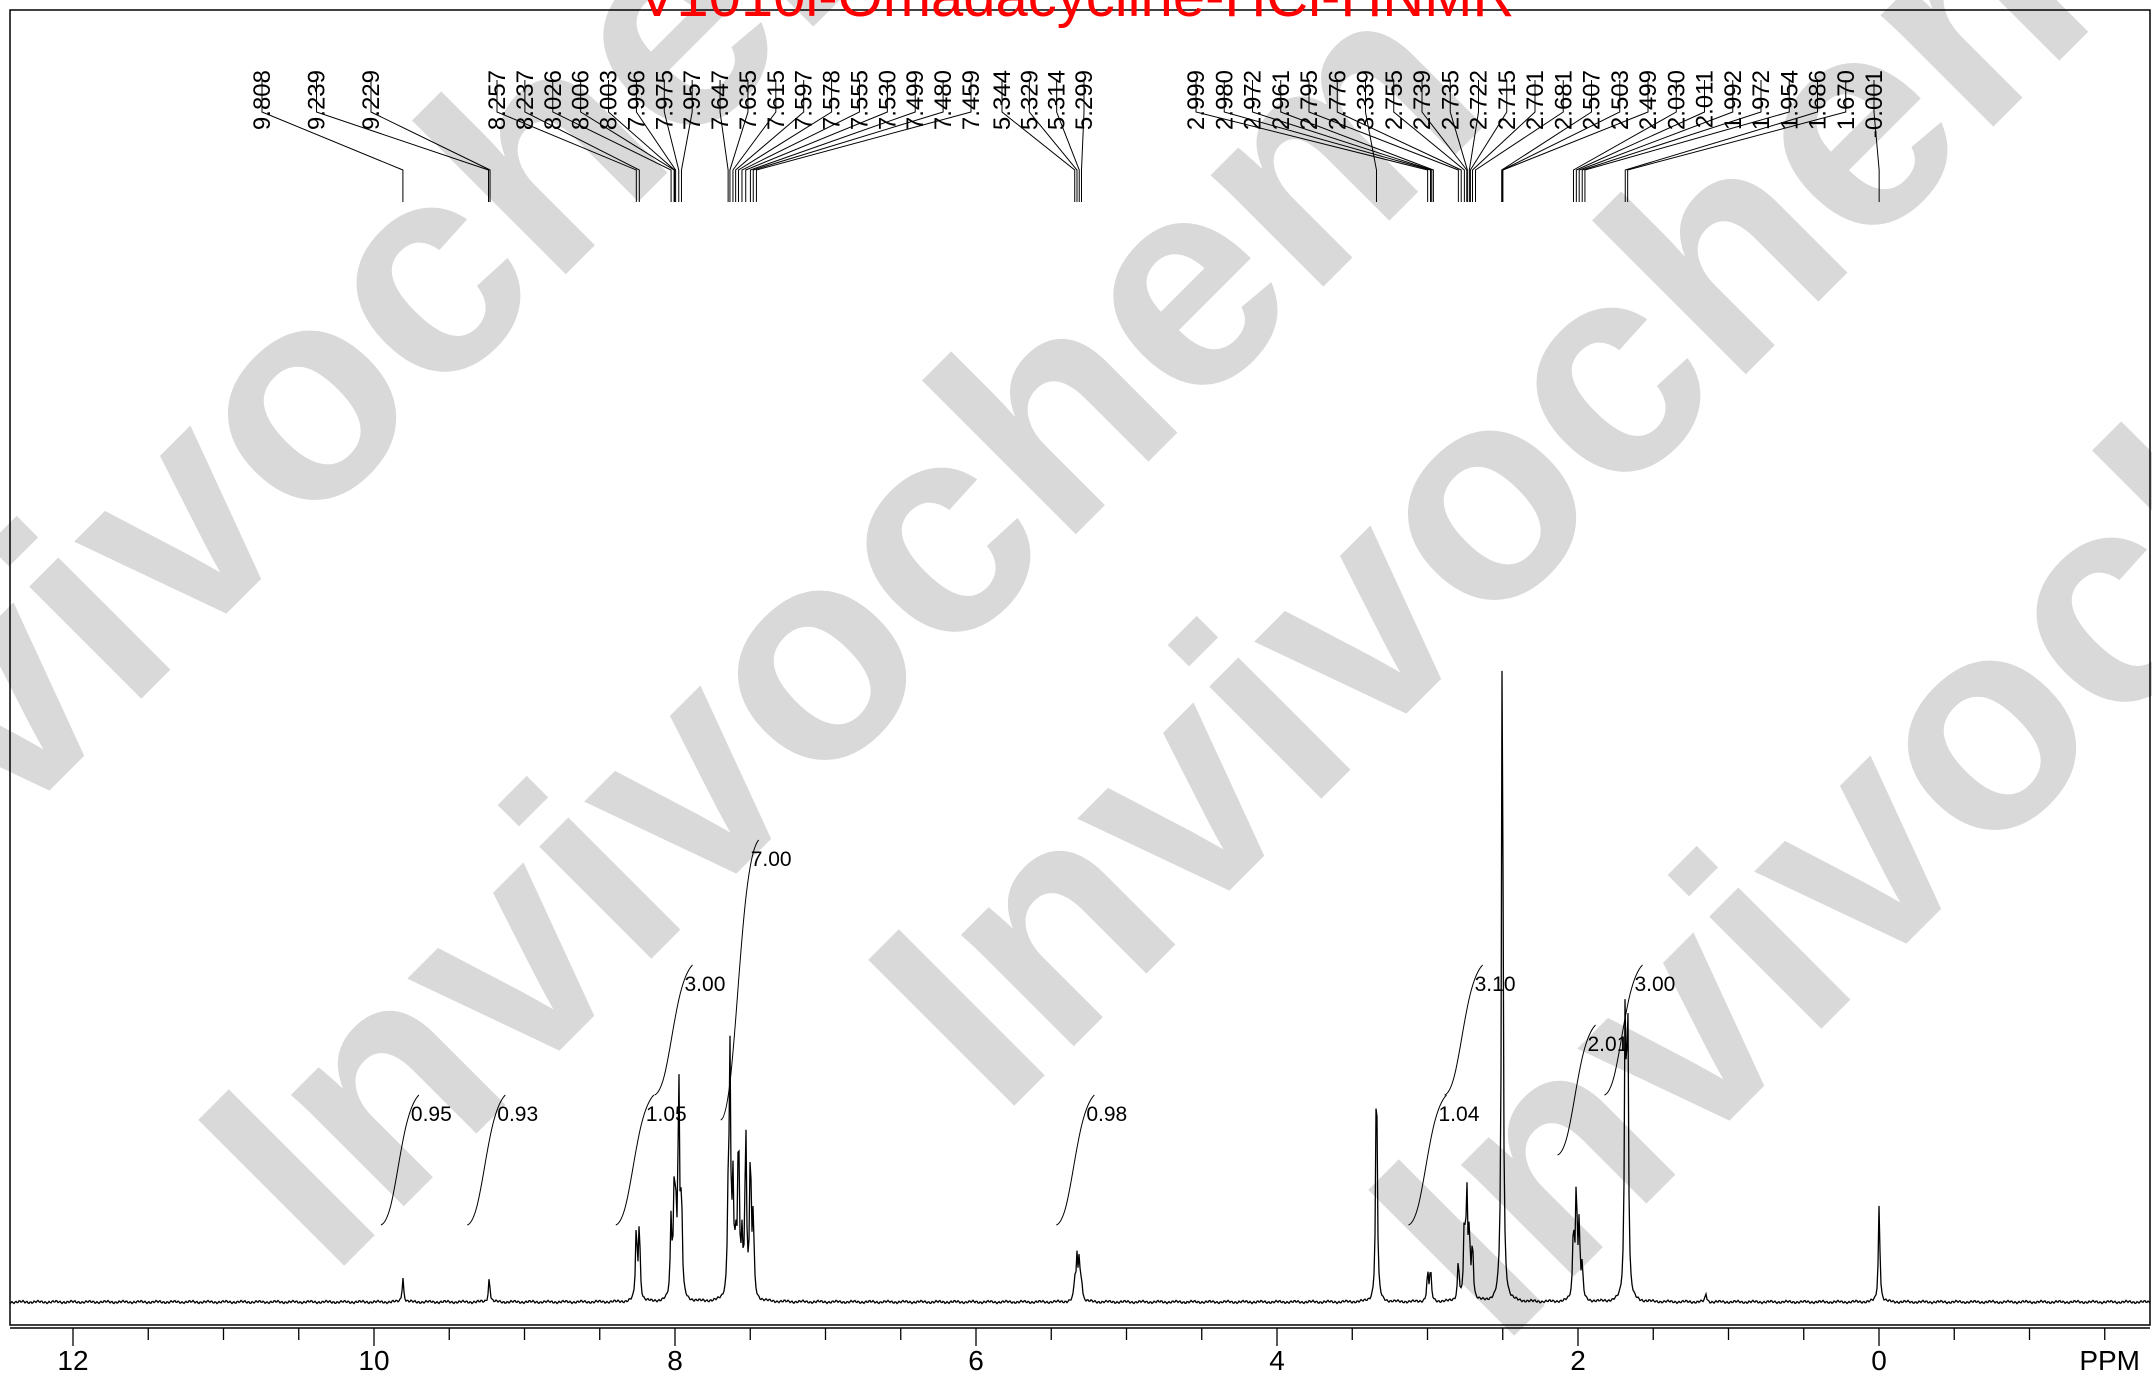 This screenshot has width=2152, height=1378. I want to click on integration-label: 1.05, so click(666, 1114).